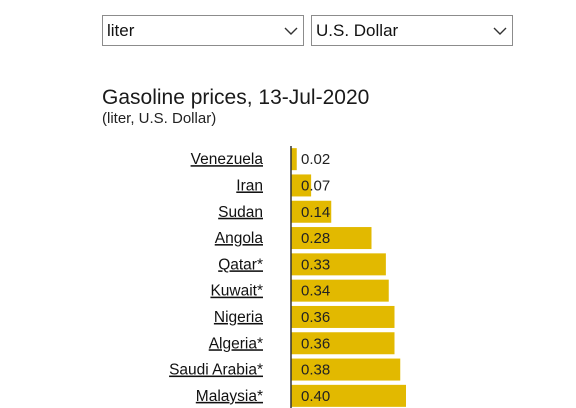  What do you see at coordinates (315, 291) in the screenshot?
I see `value-label: 0.34` at bounding box center [315, 291].